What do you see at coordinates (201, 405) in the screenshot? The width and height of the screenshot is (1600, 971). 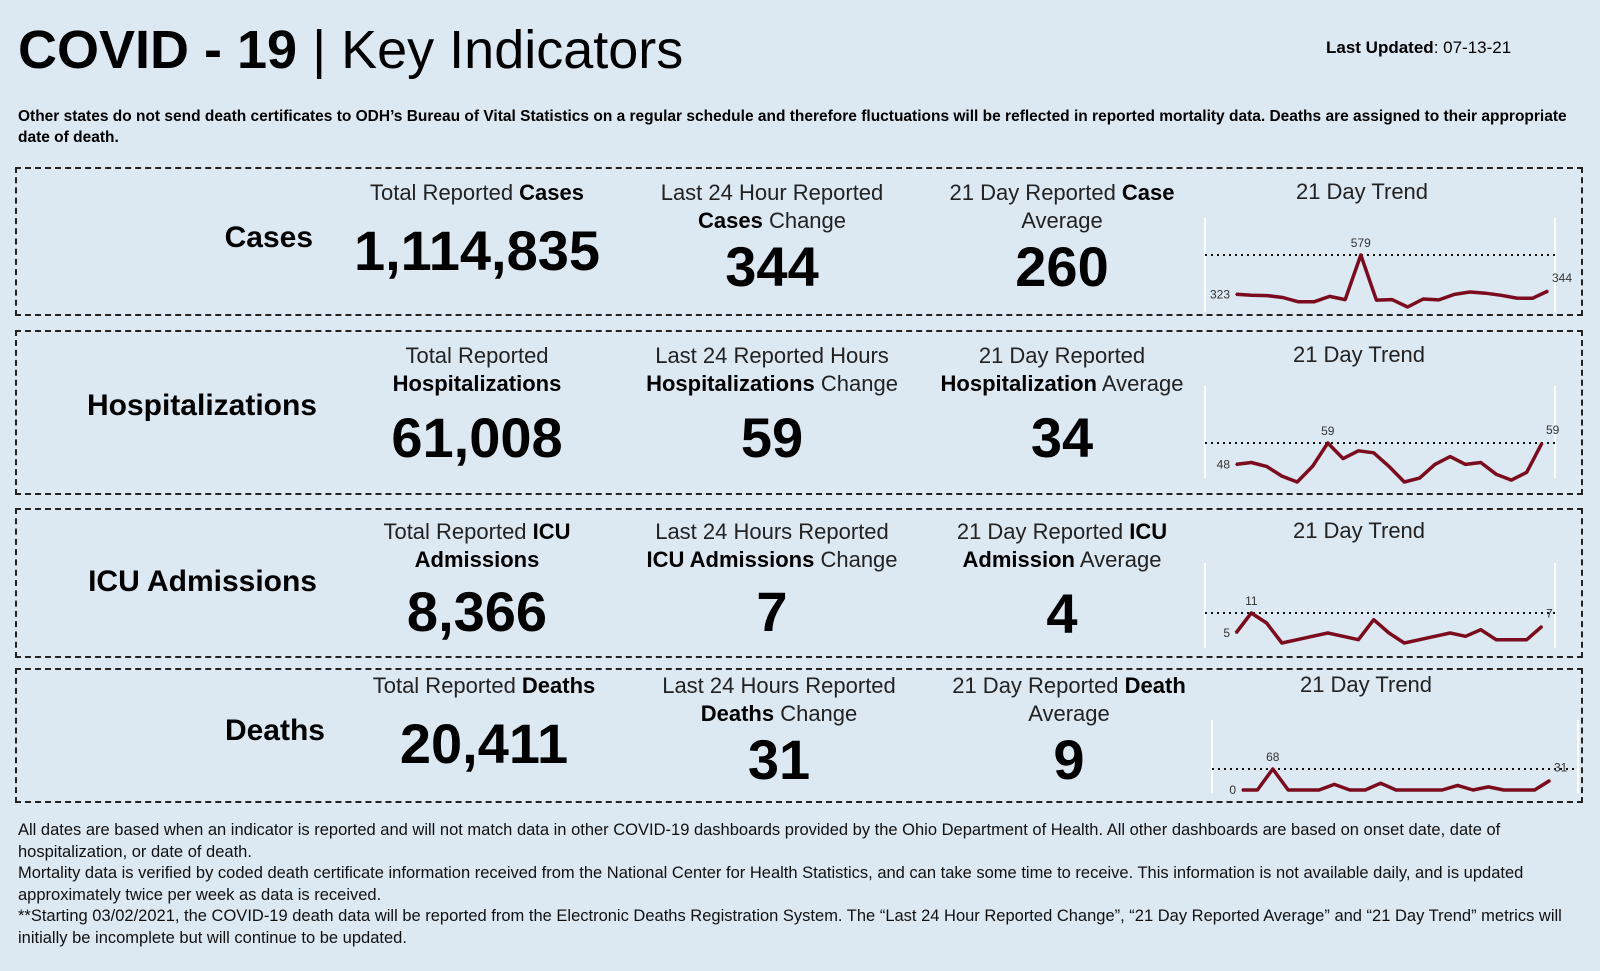 I see `panel-label: Hospitalizations` at bounding box center [201, 405].